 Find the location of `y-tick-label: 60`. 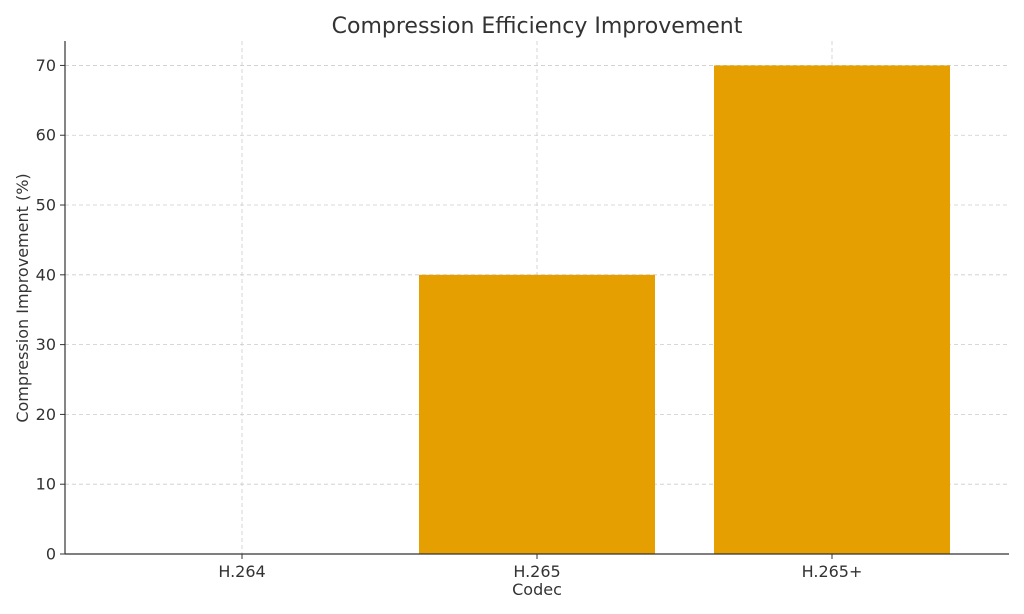

y-tick-label: 60 is located at coordinates (46, 135).